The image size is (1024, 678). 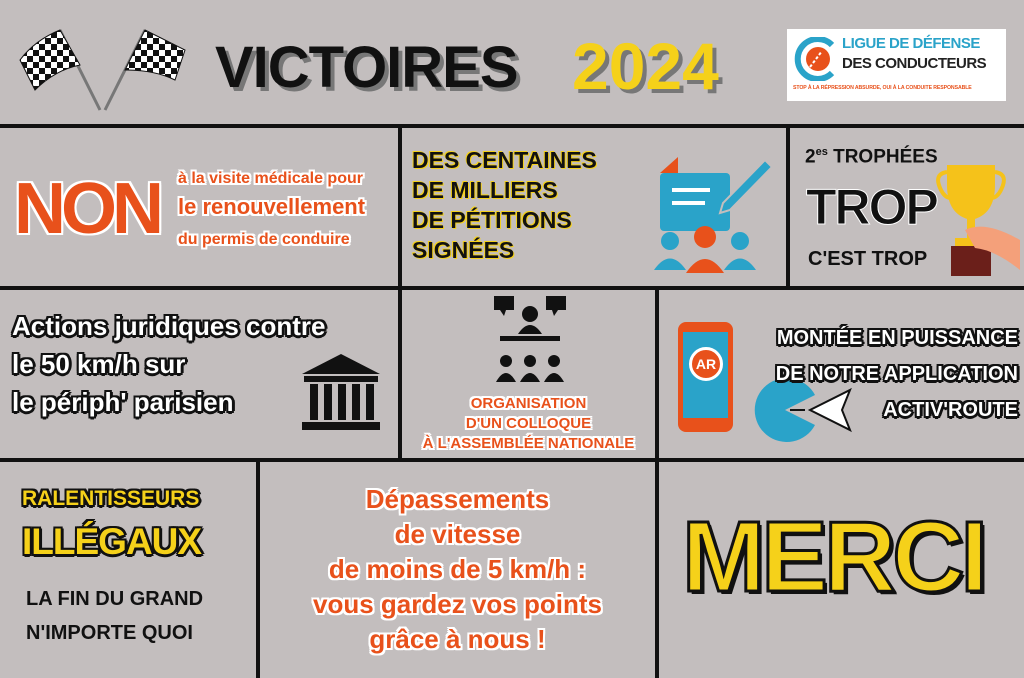 What do you see at coordinates (89, 209) in the screenshot?
I see `non-heading: NON` at bounding box center [89, 209].